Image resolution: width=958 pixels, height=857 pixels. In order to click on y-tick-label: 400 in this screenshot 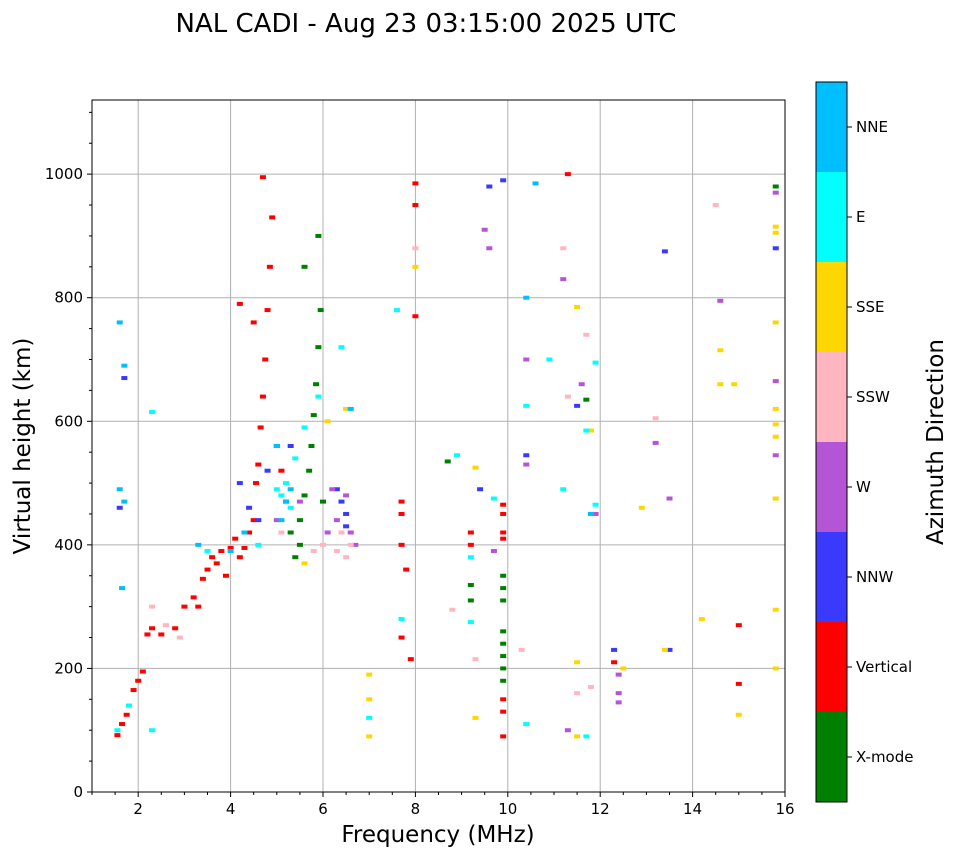, I will do `click(68, 545)`.